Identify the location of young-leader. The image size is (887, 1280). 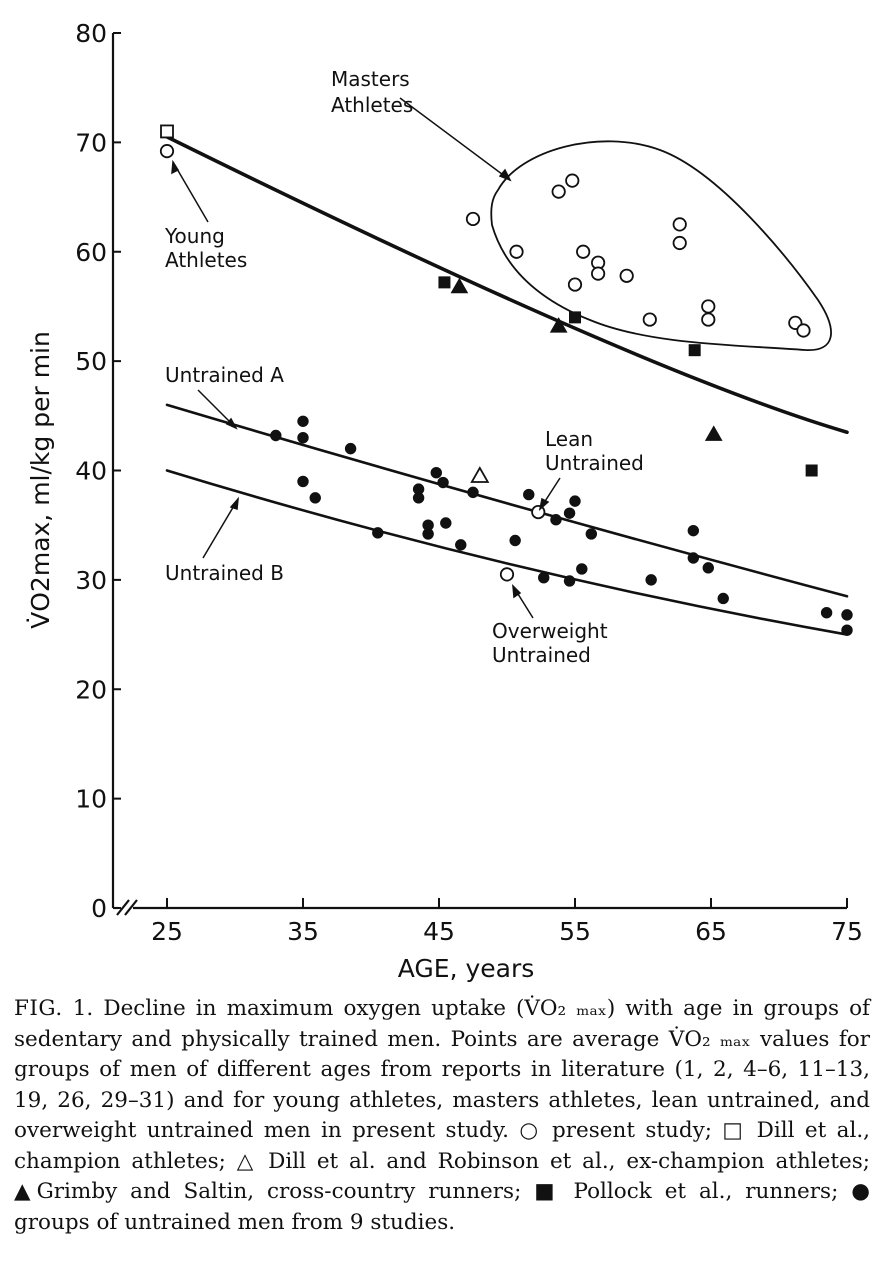
(190, 192).